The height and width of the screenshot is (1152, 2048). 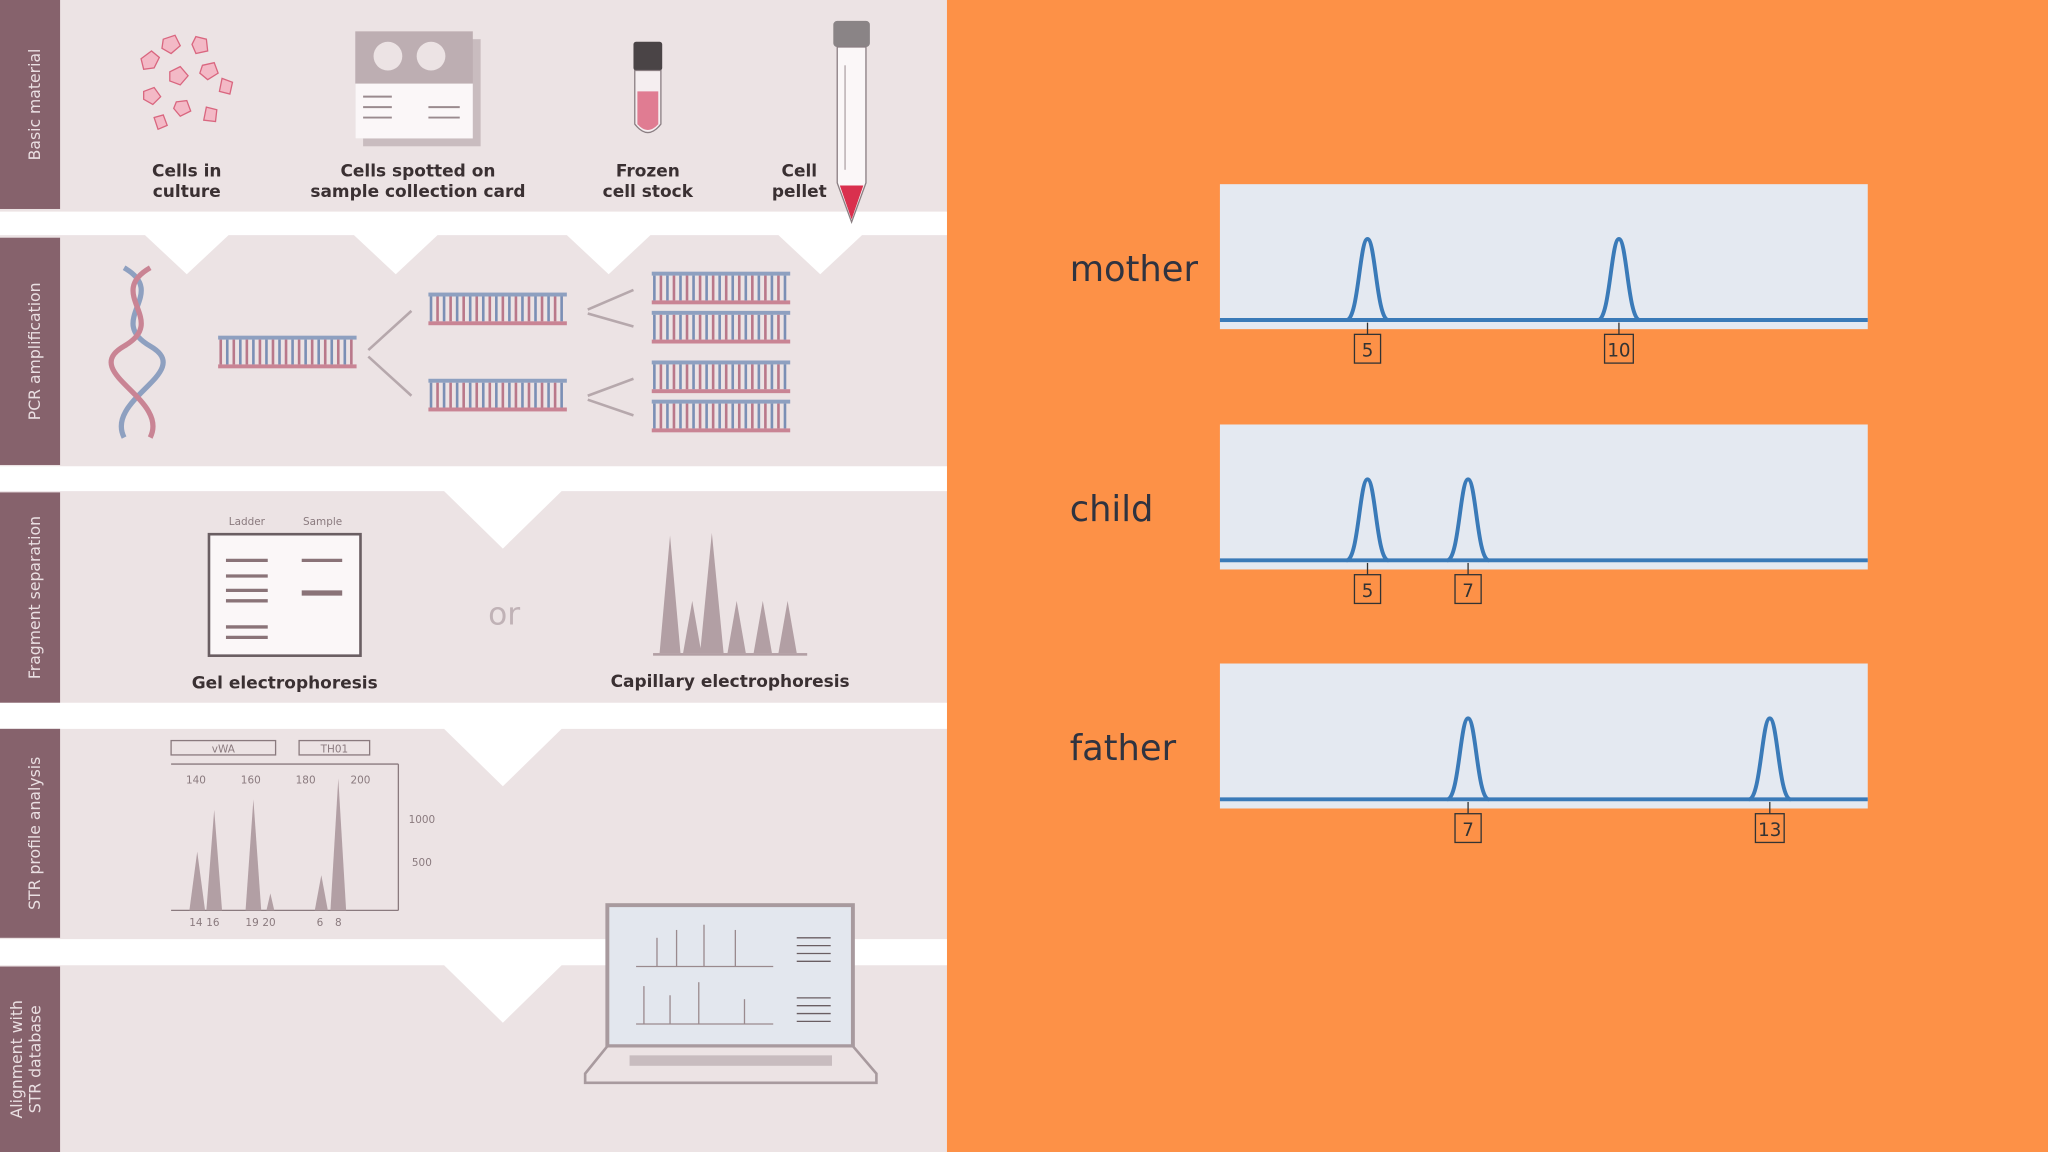 What do you see at coordinates (799, 192) in the screenshot?
I see `caption: pellet` at bounding box center [799, 192].